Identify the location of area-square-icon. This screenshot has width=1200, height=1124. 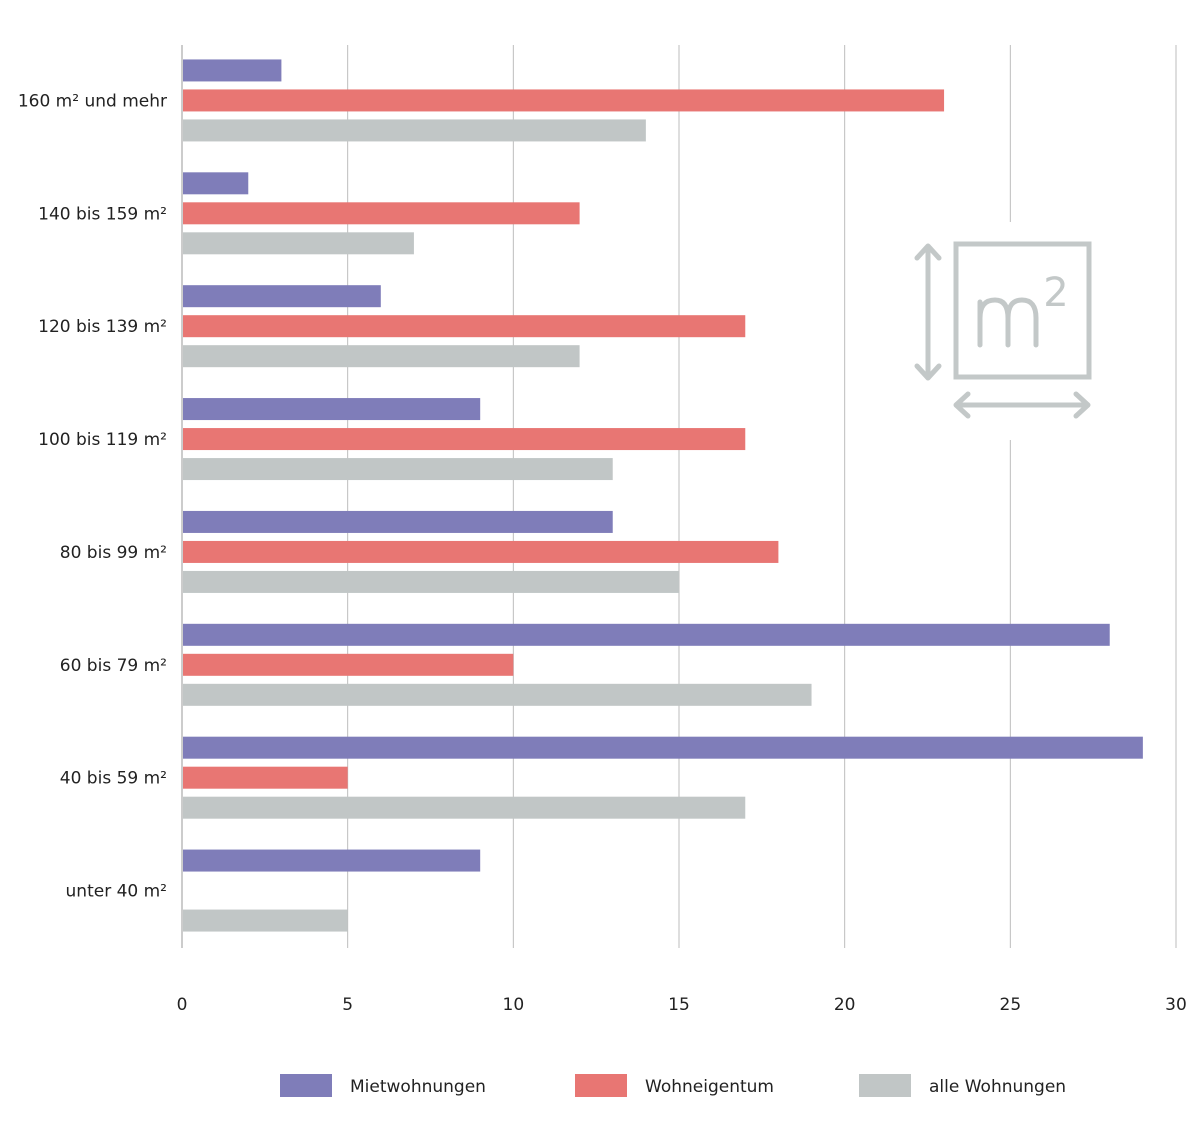
(1022, 310).